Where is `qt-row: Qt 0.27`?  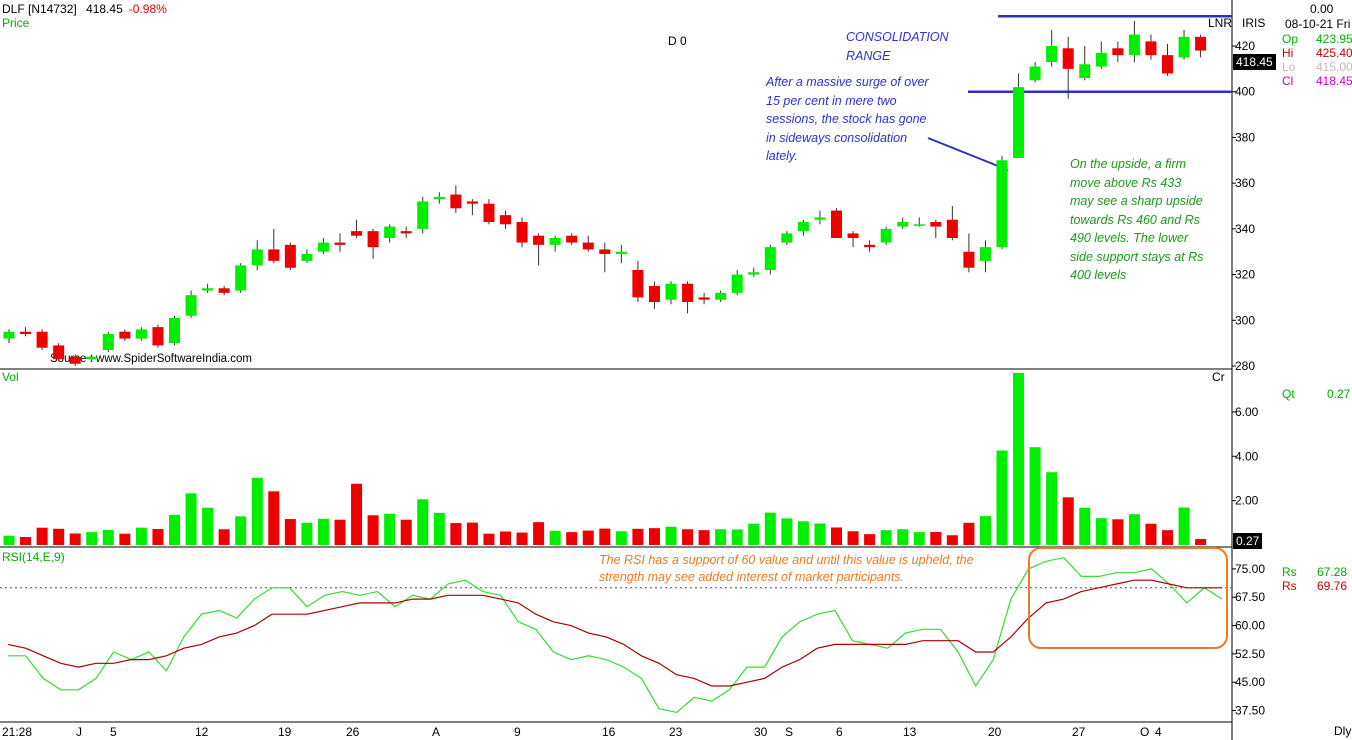 qt-row: Qt 0.27 is located at coordinates (1316, 394).